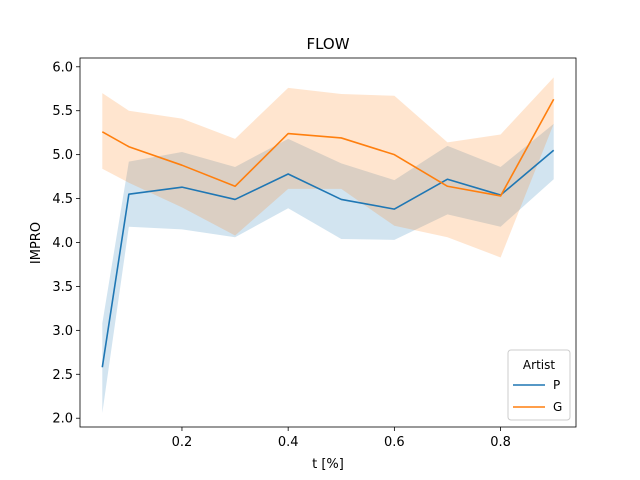  Describe the element at coordinates (556, 385) in the screenshot. I see `legend-label-p: P` at that location.